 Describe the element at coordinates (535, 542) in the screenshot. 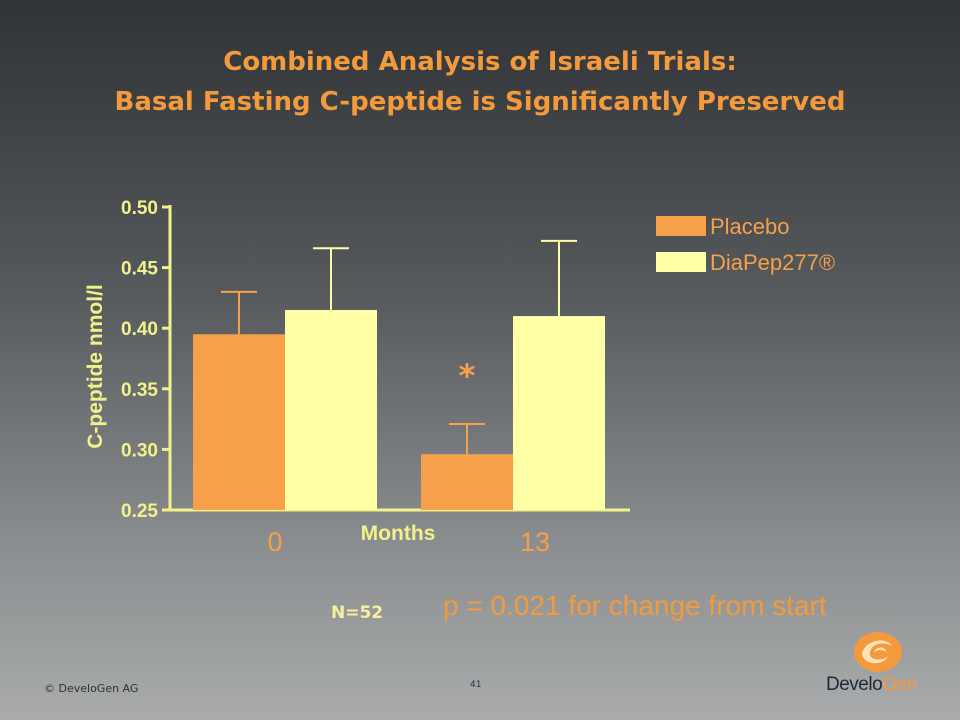

I see `x-category-label: 13` at that location.